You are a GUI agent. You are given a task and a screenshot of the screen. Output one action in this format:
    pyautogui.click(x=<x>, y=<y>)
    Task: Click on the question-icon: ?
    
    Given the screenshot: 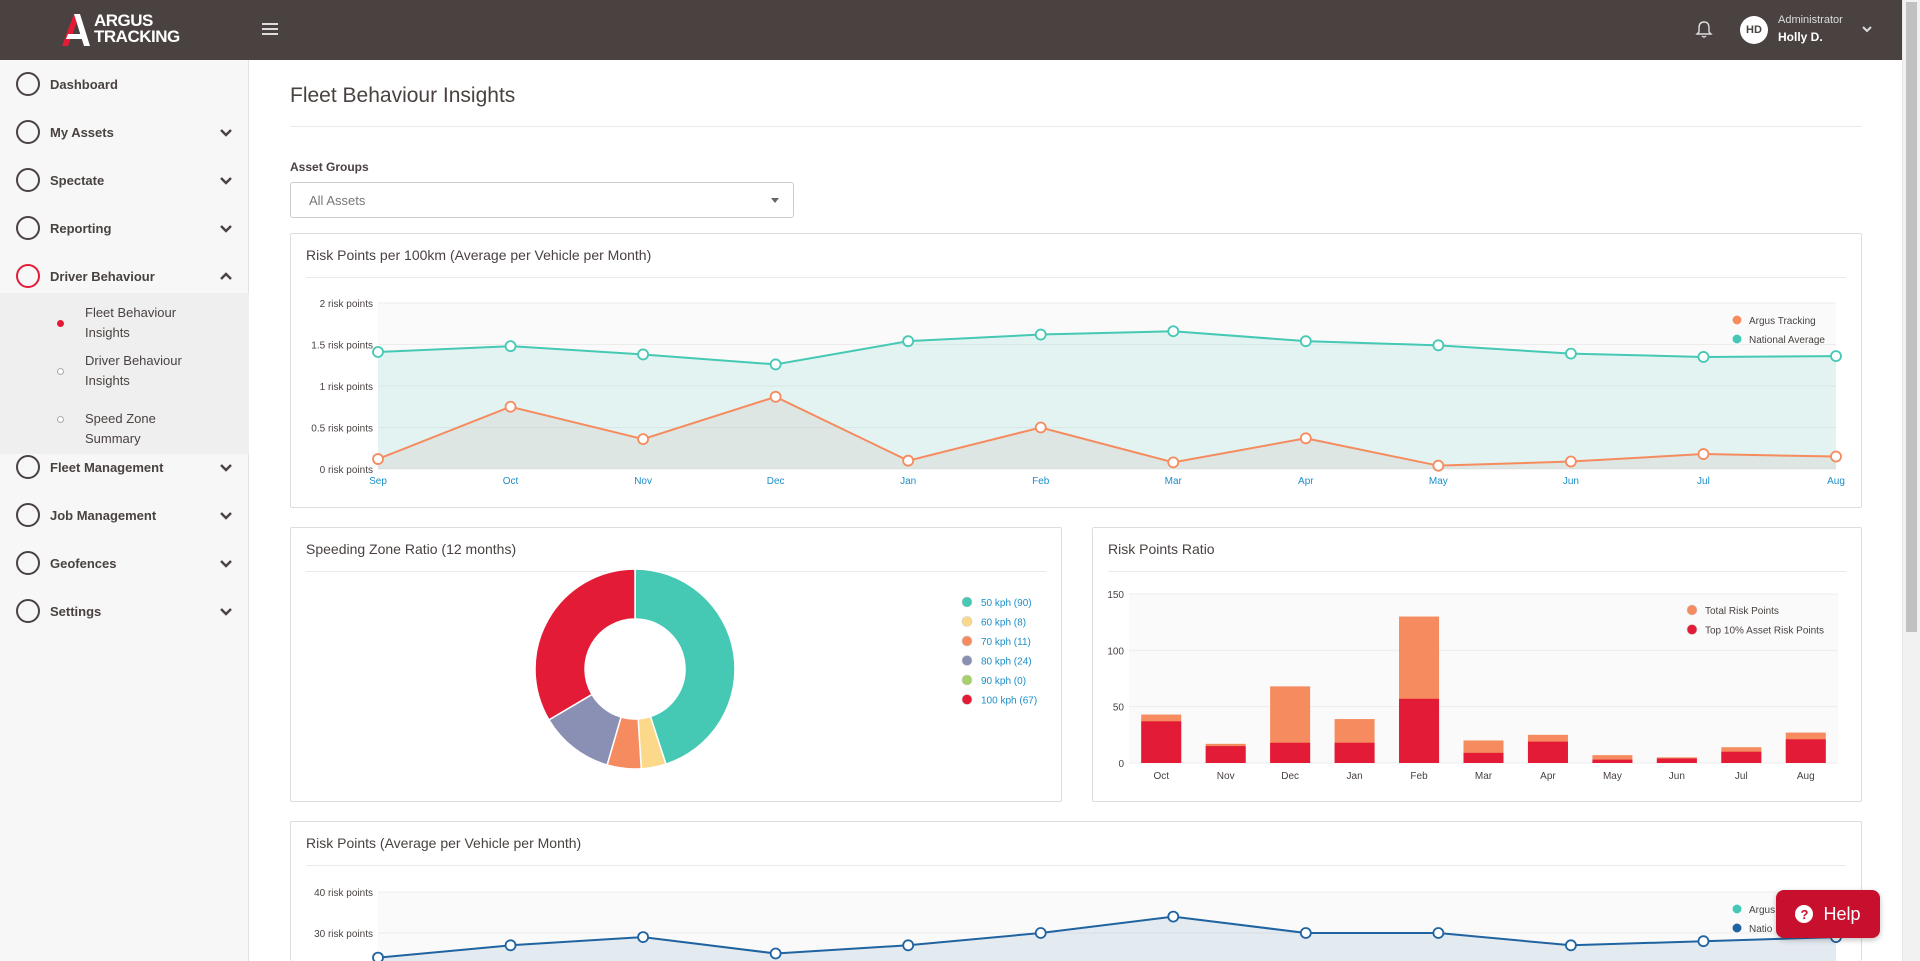 What is the action you would take?
    pyautogui.click(x=1804, y=914)
    